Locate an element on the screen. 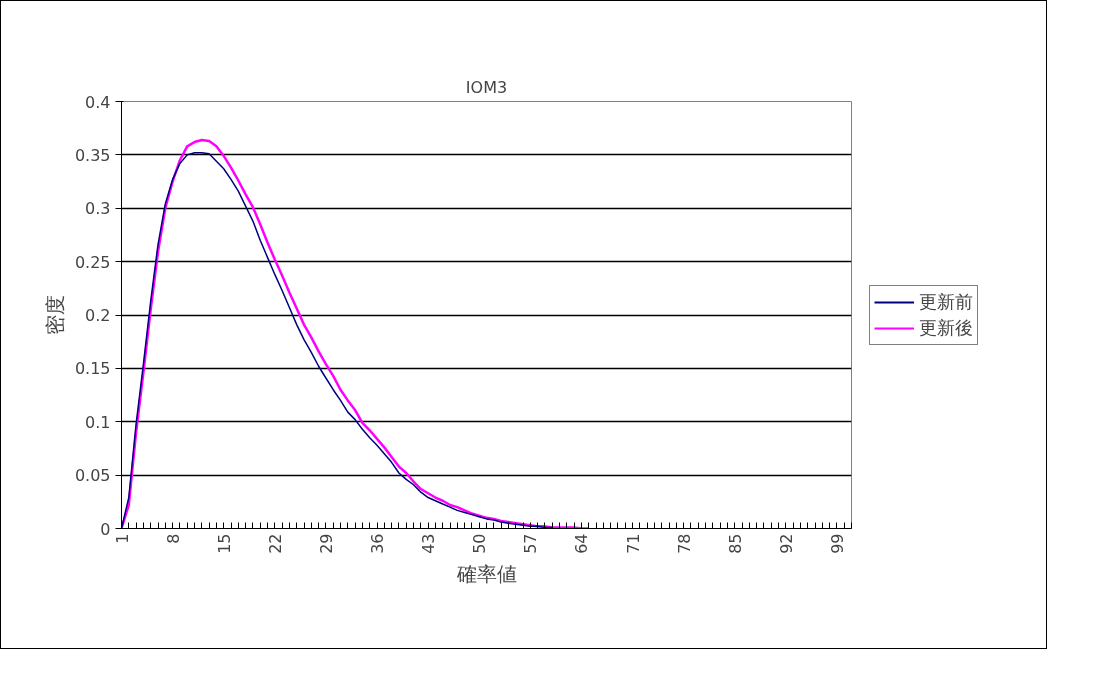 The width and height of the screenshot is (1105, 691). x-tick-label: 64 is located at coordinates (582, 543).